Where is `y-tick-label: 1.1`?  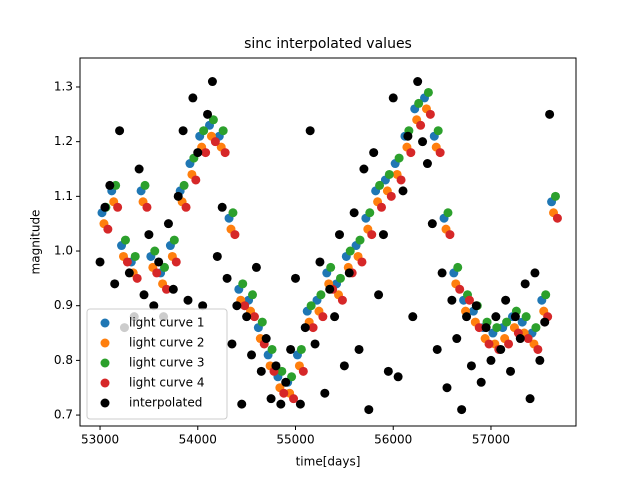 y-tick-label: 1.1 is located at coordinates (63, 196).